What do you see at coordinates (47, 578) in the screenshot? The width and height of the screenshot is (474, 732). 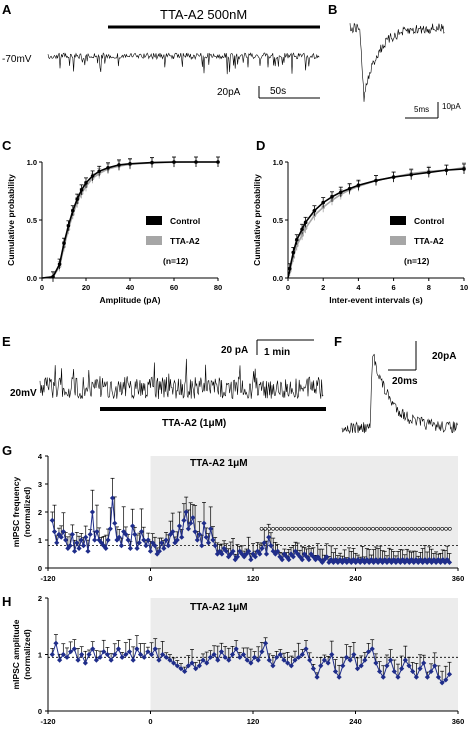 I see `x-tick-label: -120` at bounding box center [47, 578].